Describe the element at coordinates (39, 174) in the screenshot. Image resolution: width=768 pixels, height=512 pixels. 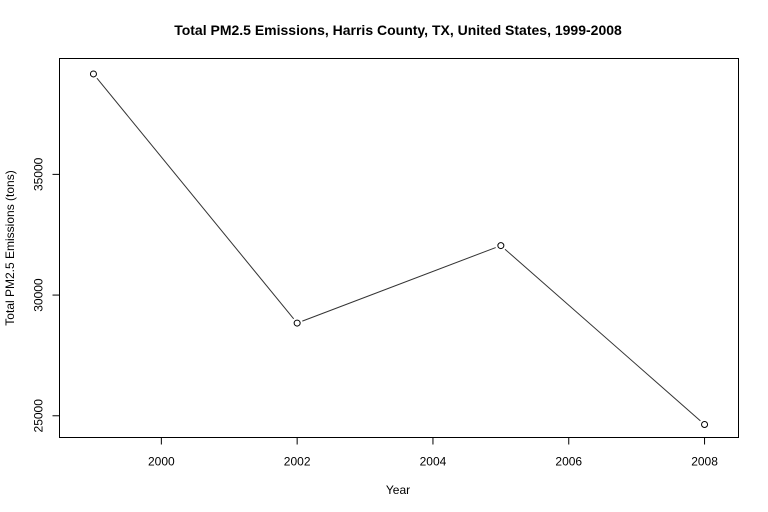
I see `y-tick-label: 35000` at that location.